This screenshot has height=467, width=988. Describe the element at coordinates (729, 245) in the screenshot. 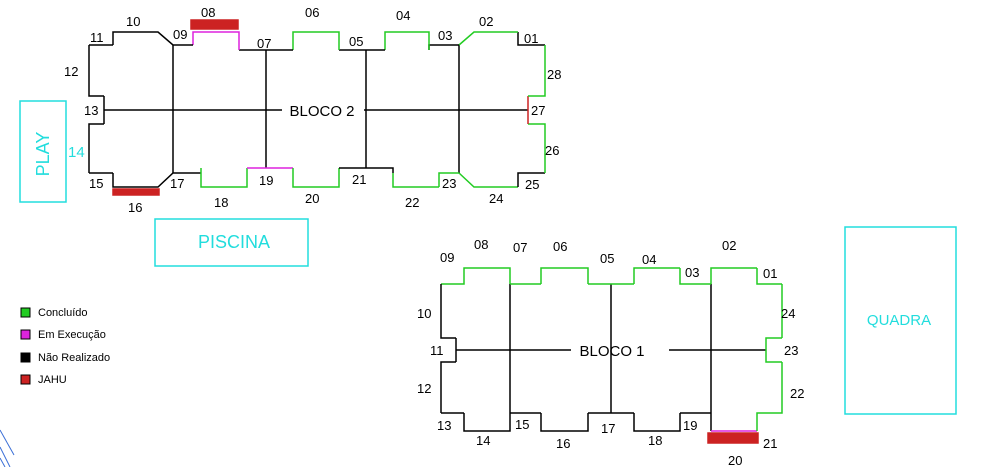

I see `bloco1-label-02: 02` at that location.